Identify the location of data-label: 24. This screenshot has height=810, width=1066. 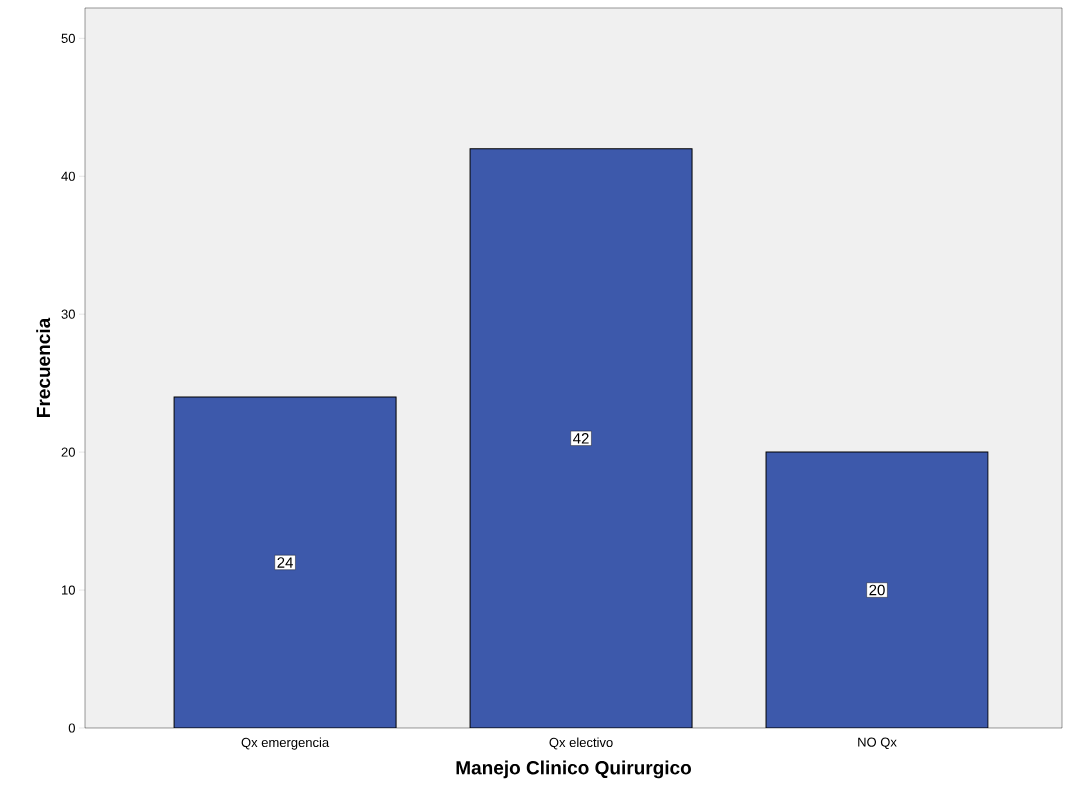
(285, 562).